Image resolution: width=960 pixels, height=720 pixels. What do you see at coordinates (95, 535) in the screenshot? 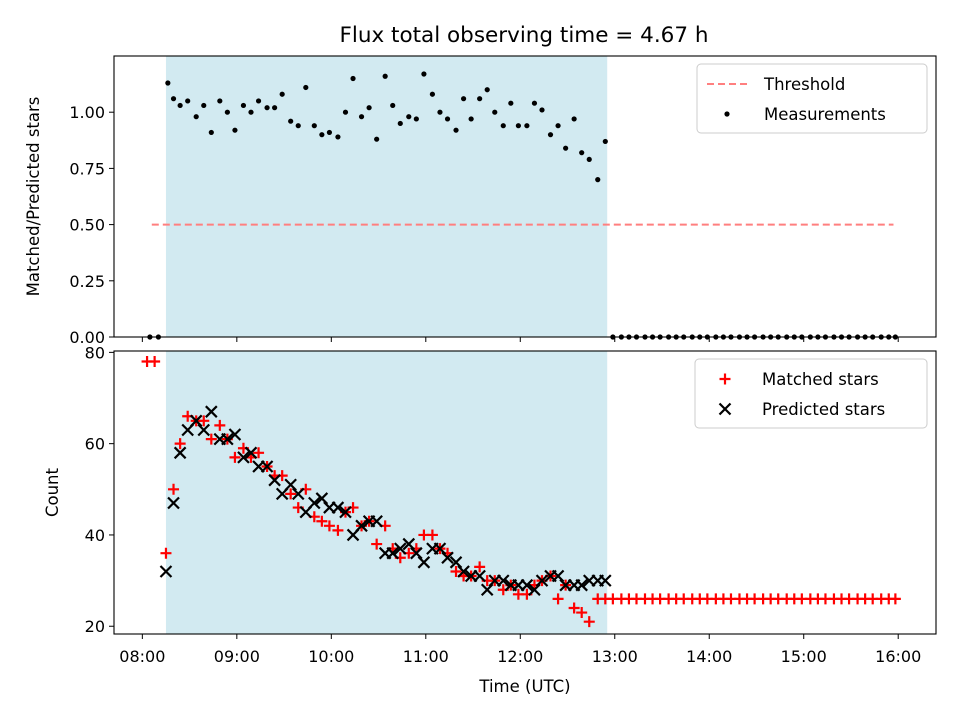
I see `y-tick-label: 40` at bounding box center [95, 535].